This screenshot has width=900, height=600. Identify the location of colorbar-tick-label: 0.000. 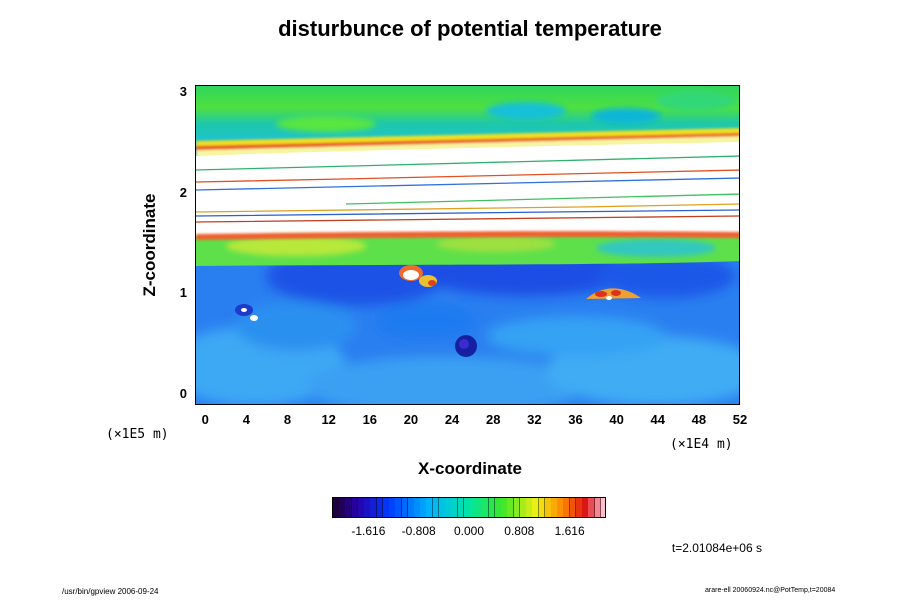
(469, 531).